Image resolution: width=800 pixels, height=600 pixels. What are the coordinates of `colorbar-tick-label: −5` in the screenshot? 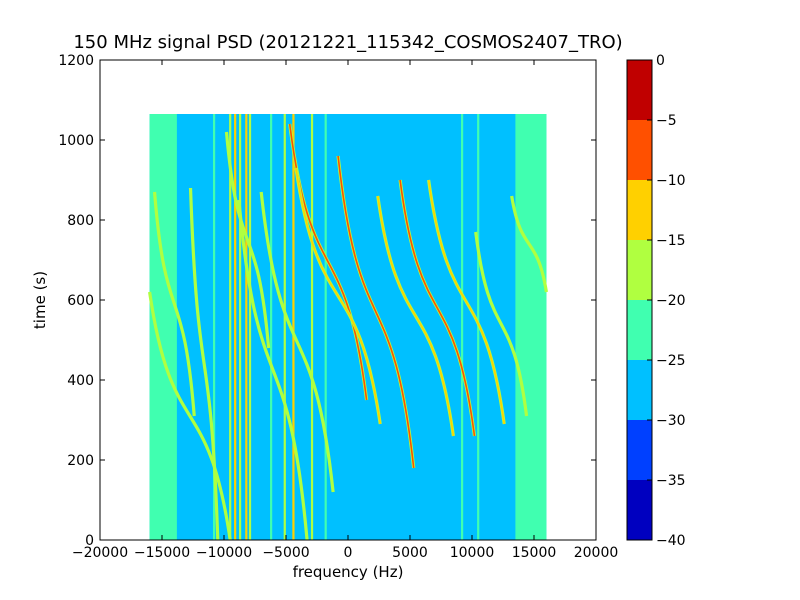 It's located at (666, 121).